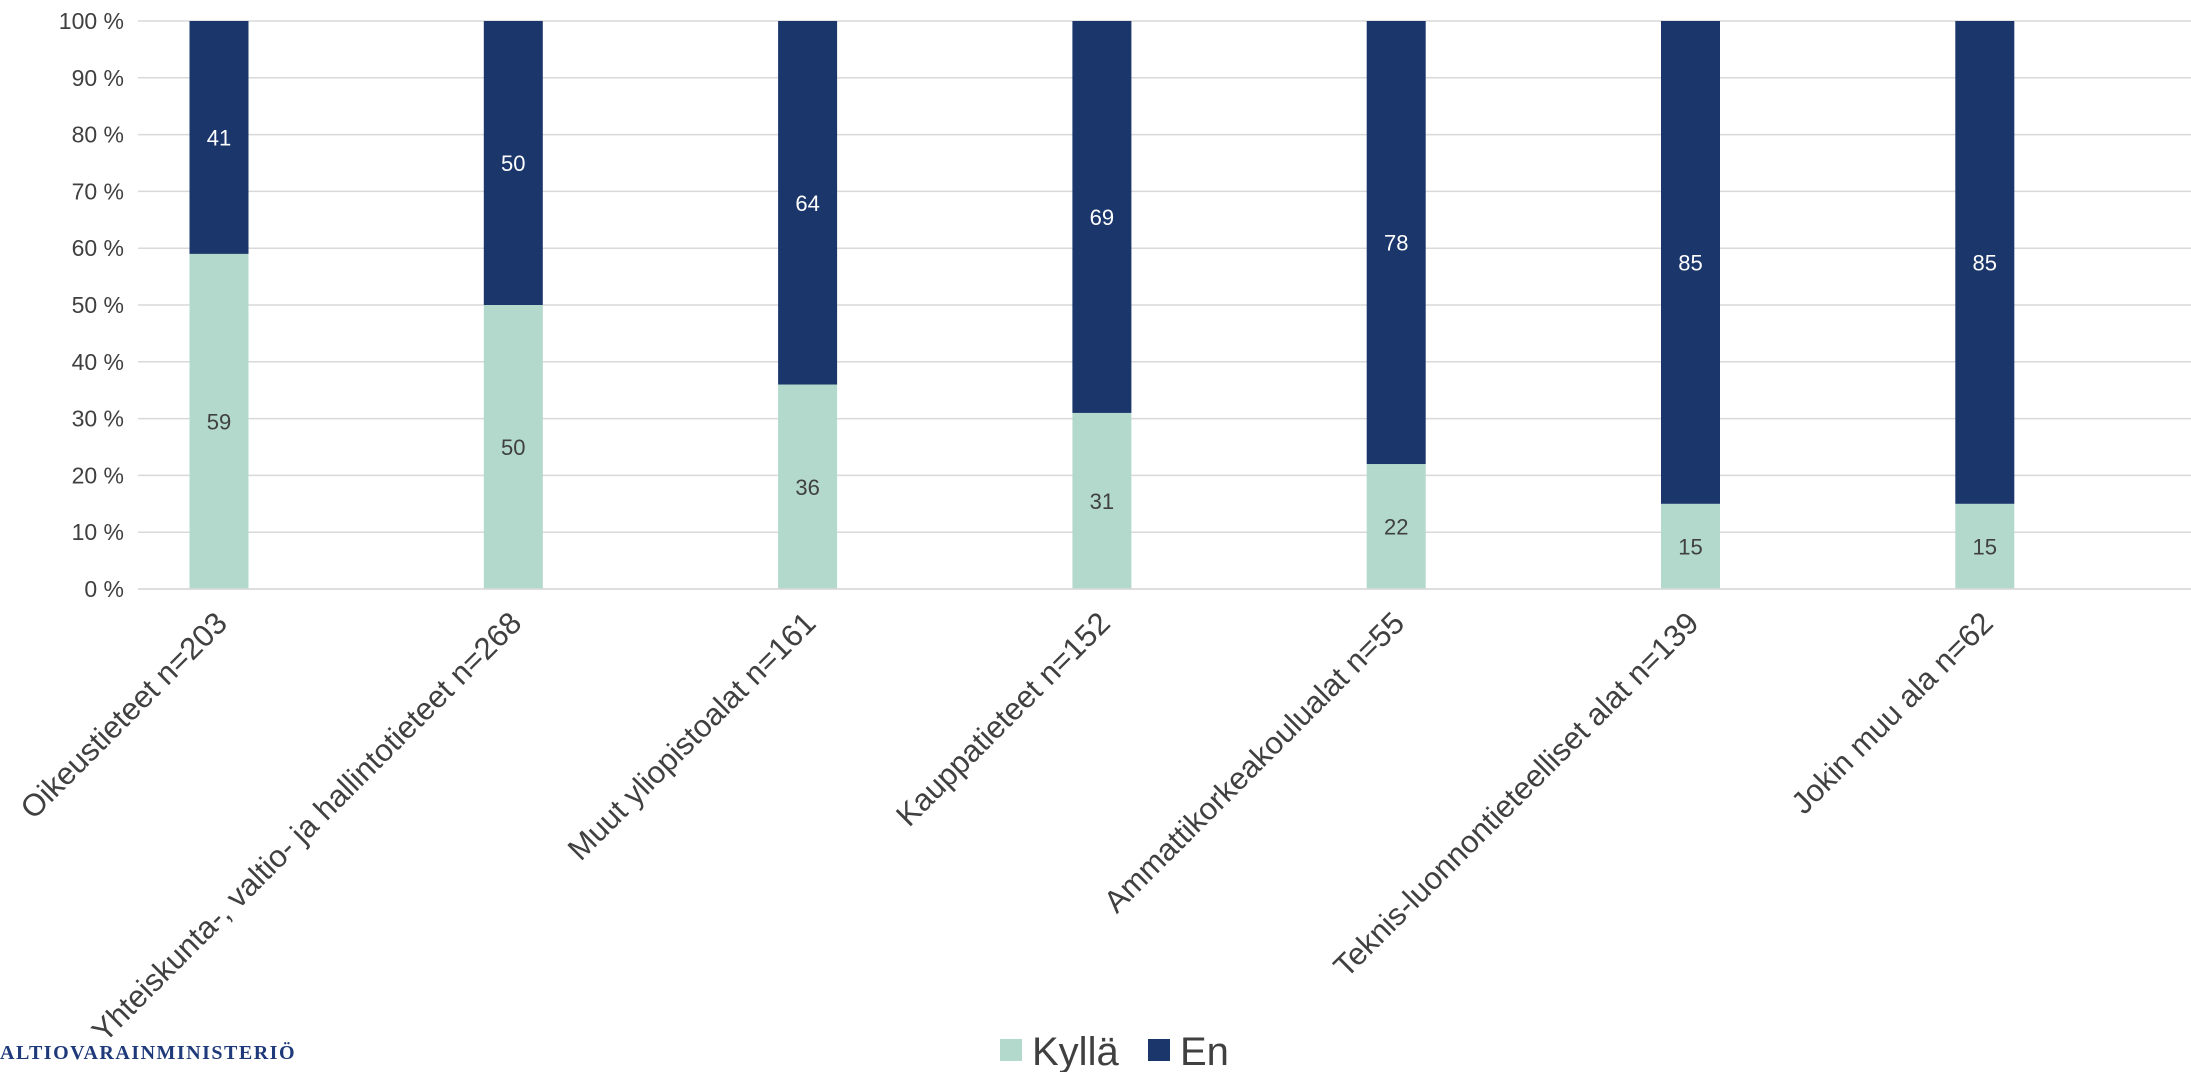 The image size is (2191, 1072). Describe the element at coordinates (98, 362) in the screenshot. I see `y-tick-label: 40 %` at that location.